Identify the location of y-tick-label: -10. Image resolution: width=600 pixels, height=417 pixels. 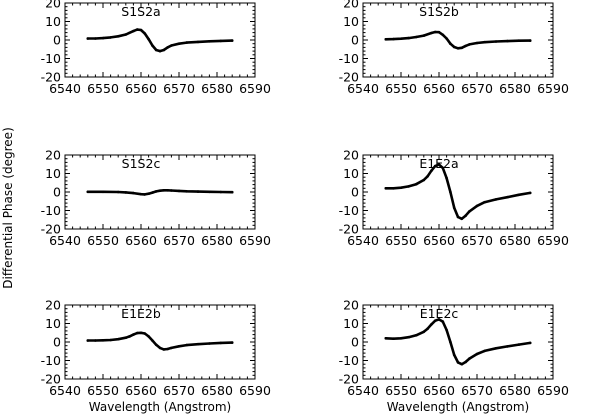
(349, 58).